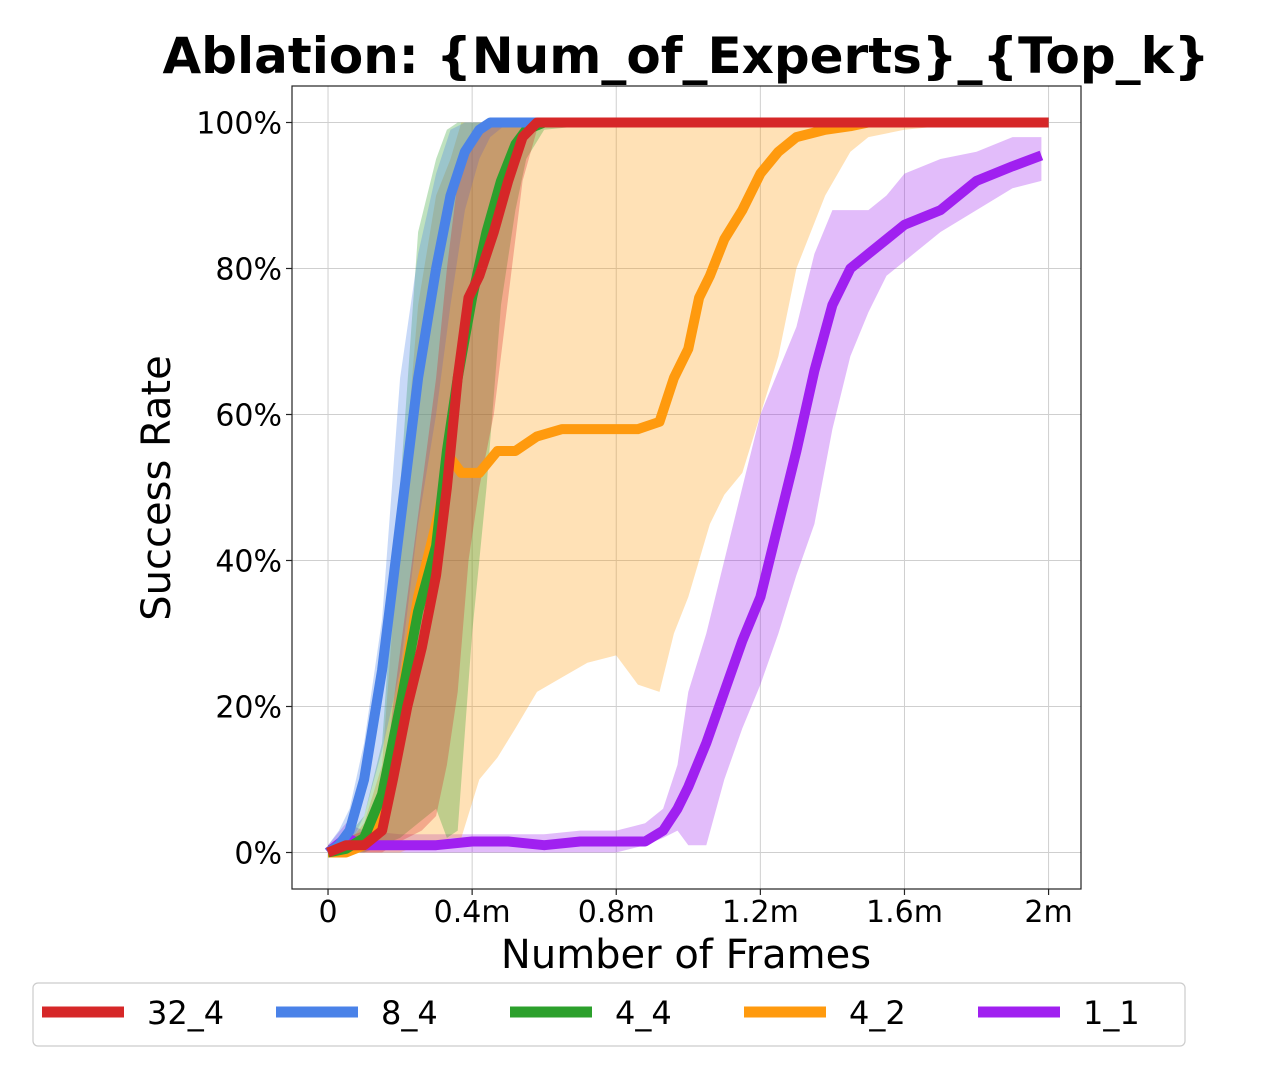 The image size is (1280, 1079). I want to click on x-ticks: 0 0.4m 0.8m 1.2m 1.6m 2m, so click(695, 909).